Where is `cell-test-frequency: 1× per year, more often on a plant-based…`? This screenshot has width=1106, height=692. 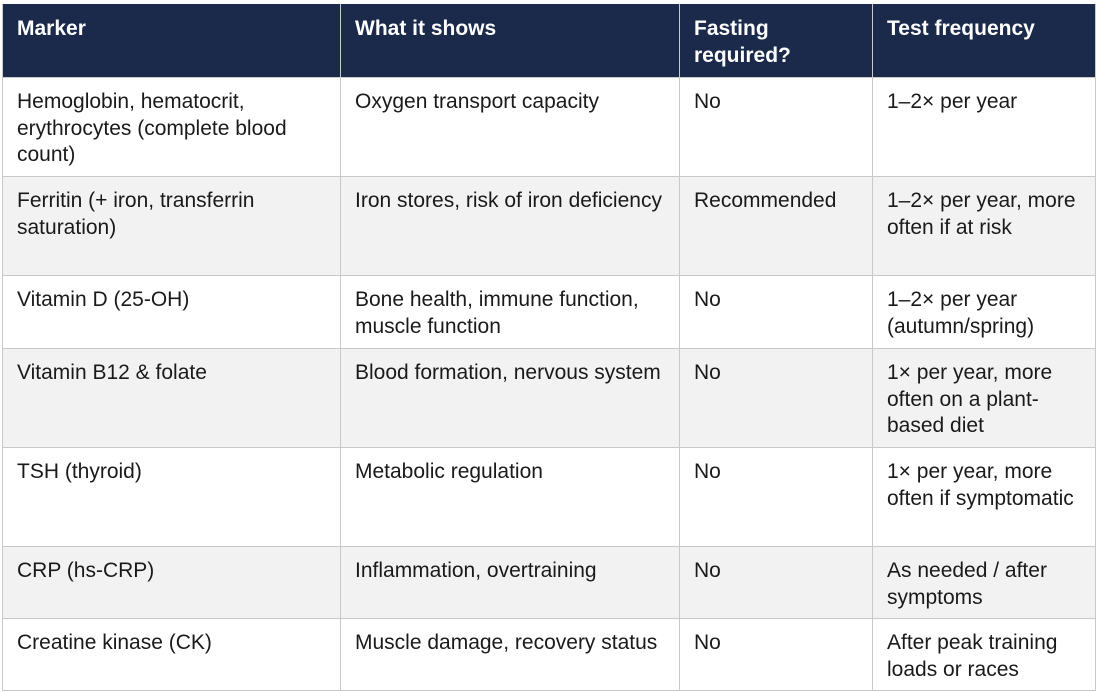
cell-test-frequency: 1× per year, more often on a plant-based… is located at coordinates (984, 398).